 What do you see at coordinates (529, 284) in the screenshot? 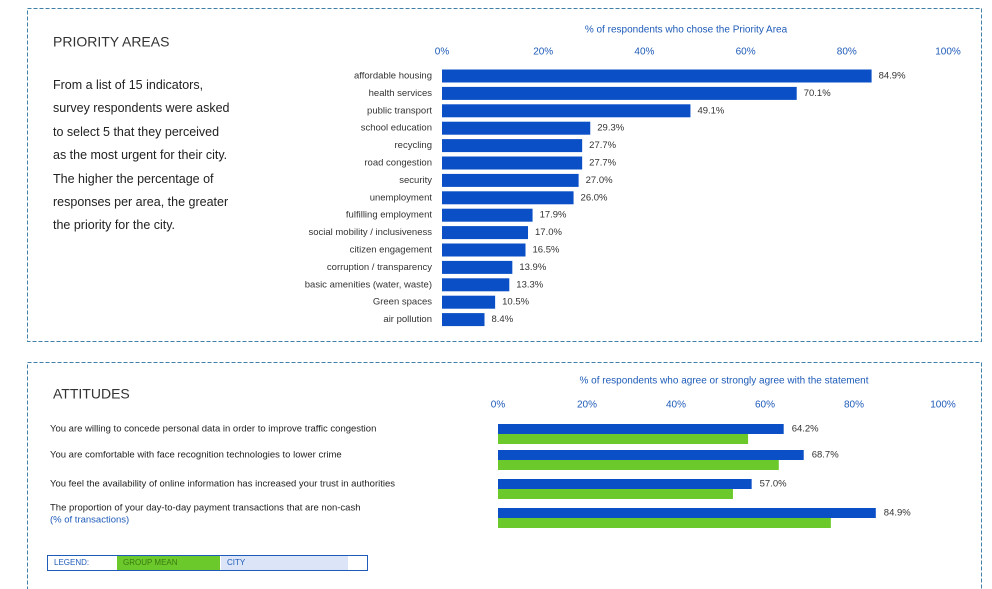
I see `value-label: 13.3%` at bounding box center [529, 284].